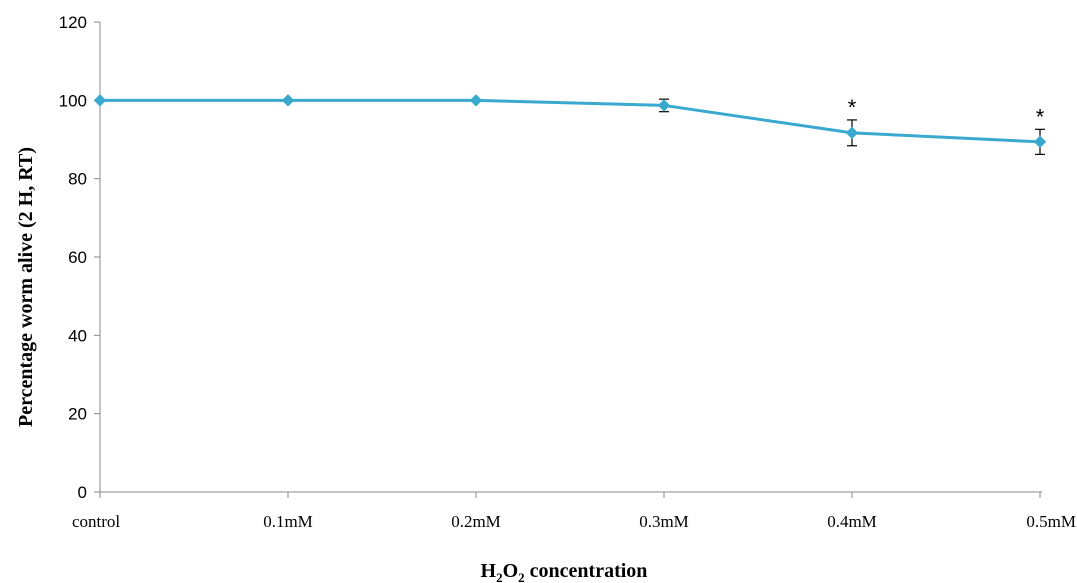 The height and width of the screenshot is (583, 1077). Describe the element at coordinates (511, 571) in the screenshot. I see `x-axis-title-part: O` at that location.